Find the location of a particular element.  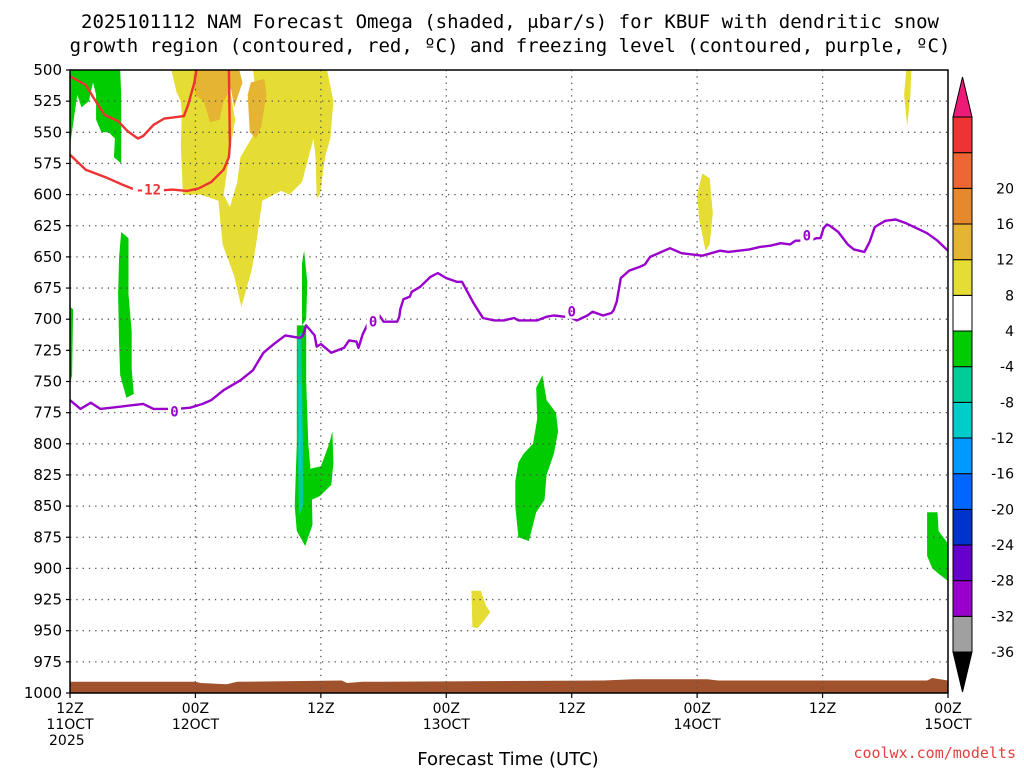

isotherm-label-4: 0 is located at coordinates (571, 313).